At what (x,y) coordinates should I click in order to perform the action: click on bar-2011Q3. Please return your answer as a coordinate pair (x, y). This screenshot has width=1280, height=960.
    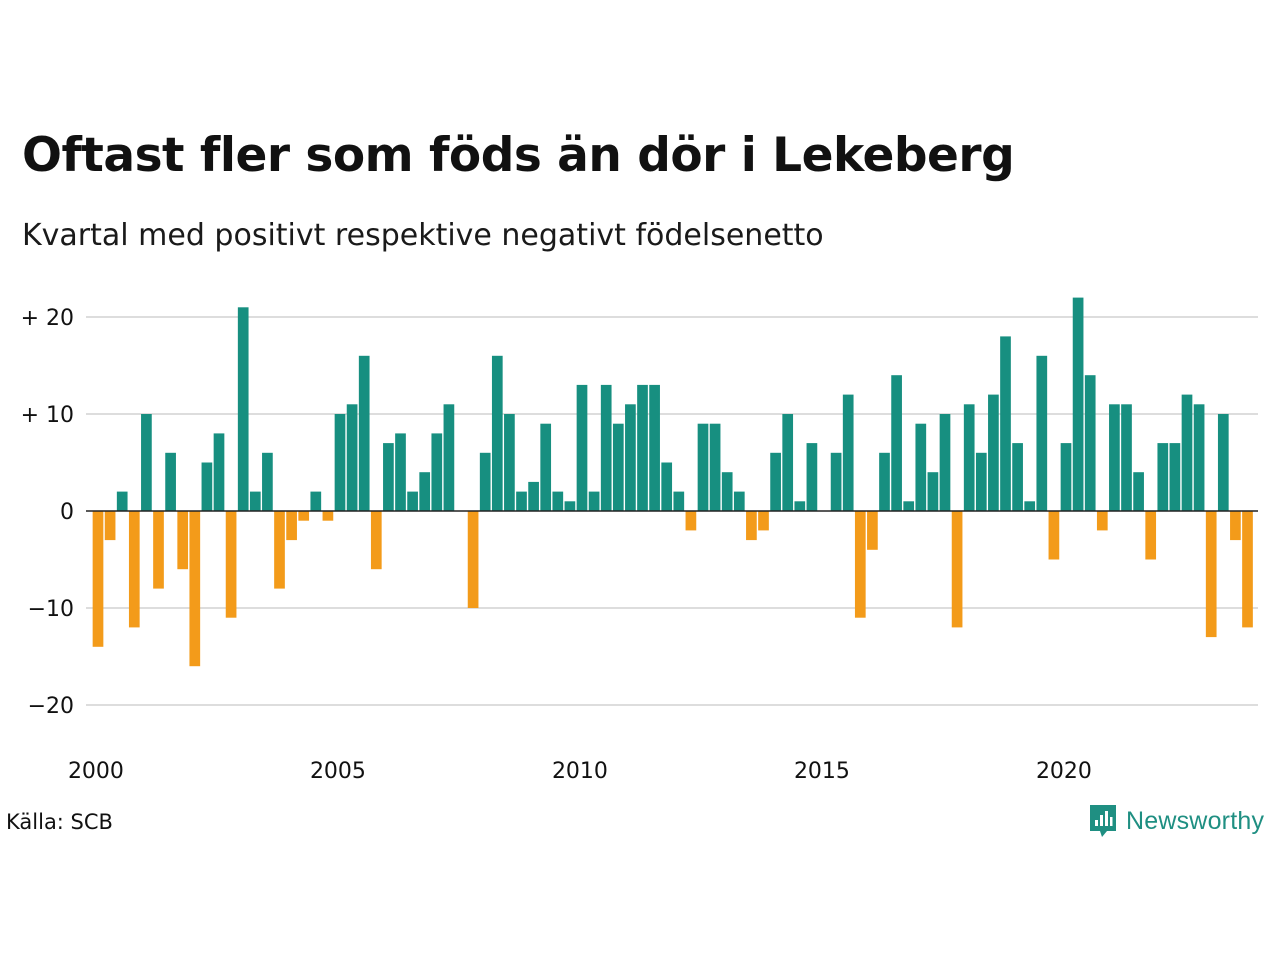
    Looking at the image, I should click on (654, 447).